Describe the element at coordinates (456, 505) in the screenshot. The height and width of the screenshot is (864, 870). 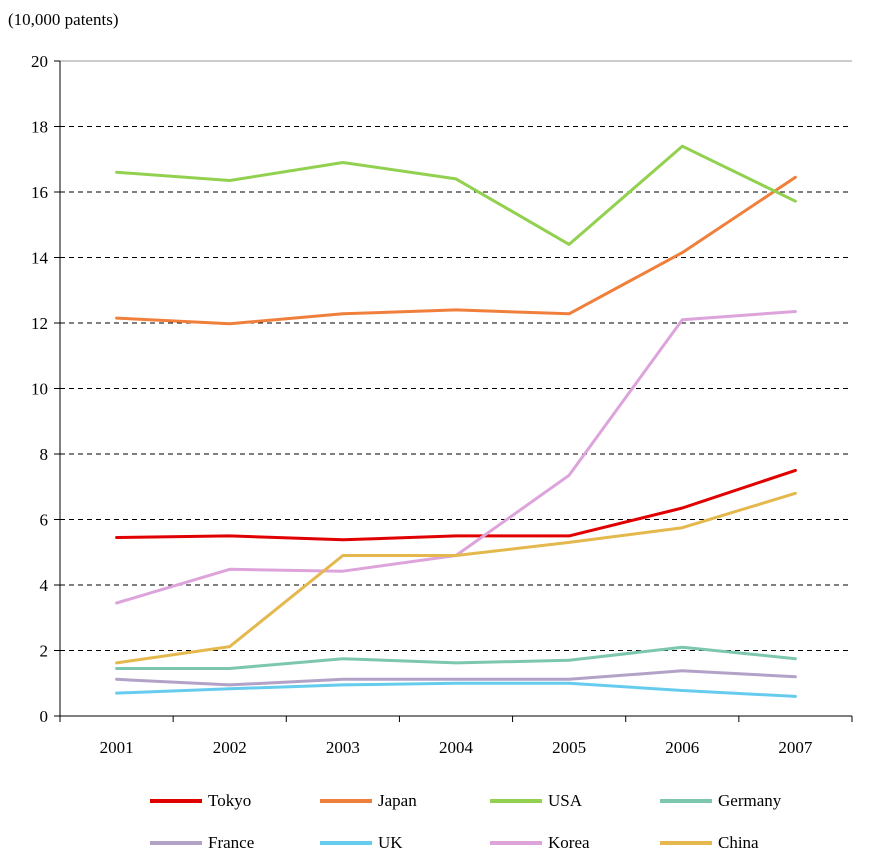
I see `series-line-tokyo` at that location.